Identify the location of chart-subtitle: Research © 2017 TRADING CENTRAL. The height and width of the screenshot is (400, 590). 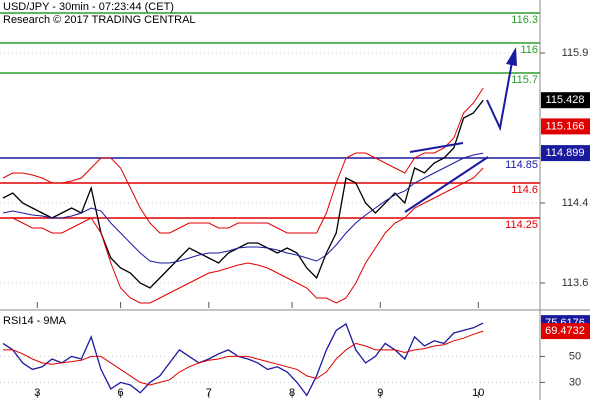
(99, 20).